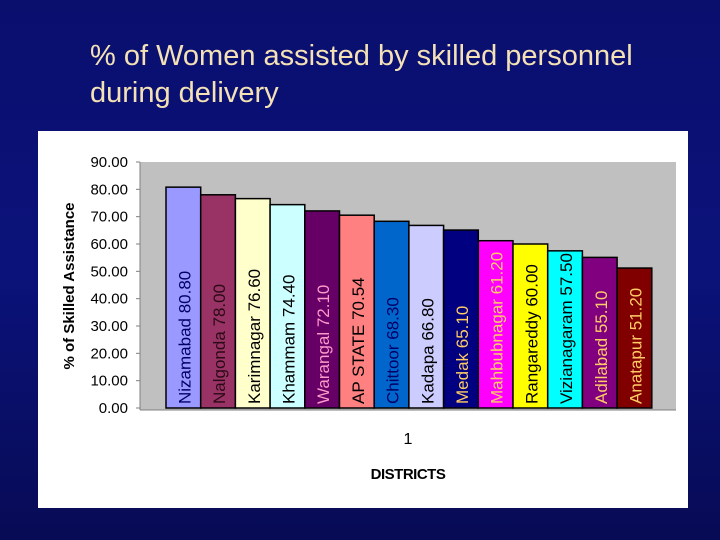 Image resolution: width=720 pixels, height=540 pixels. I want to click on y-tick-label: 40.00, so click(109, 299).